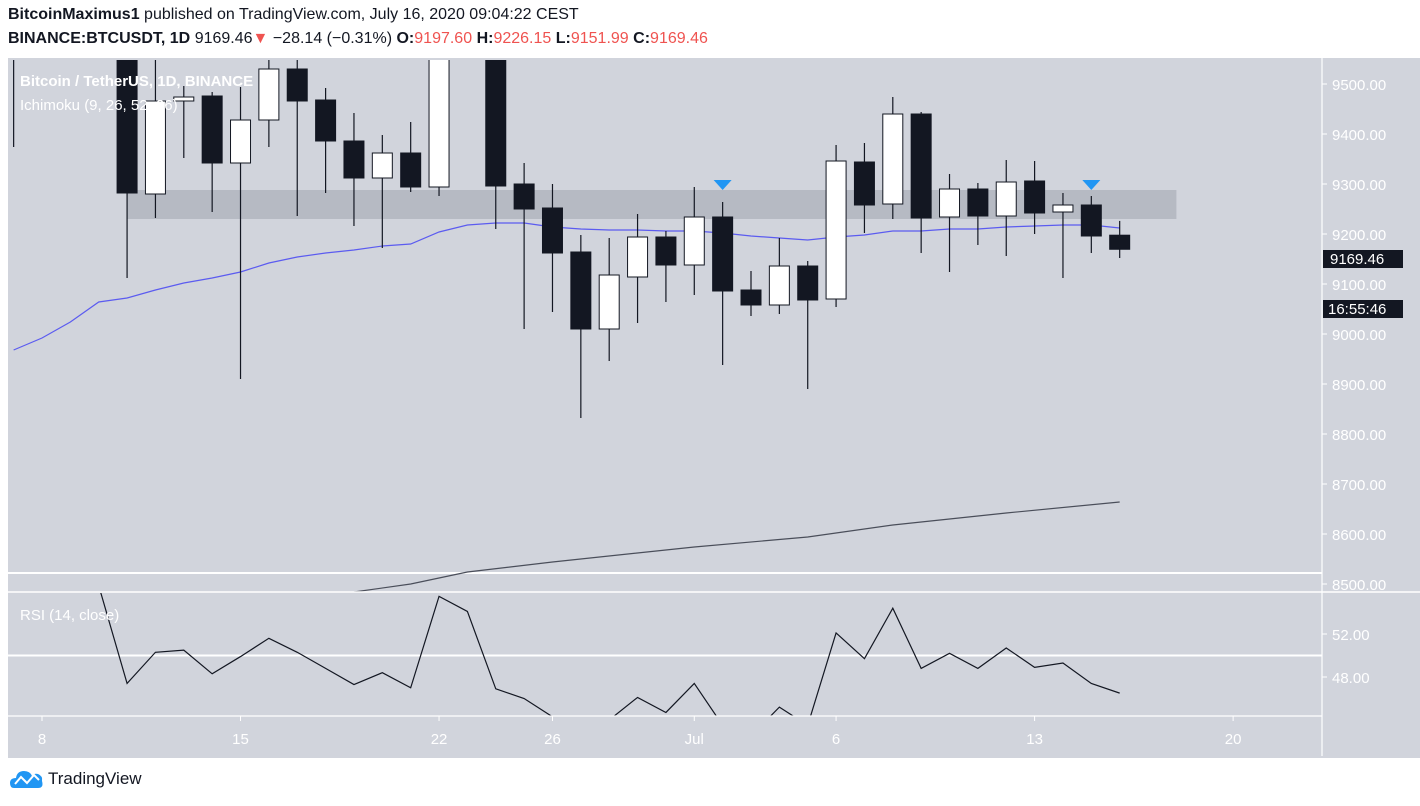 The width and height of the screenshot is (1420, 806). What do you see at coordinates (736, 546) in the screenshot?
I see `long-moving-average-line` at bounding box center [736, 546].